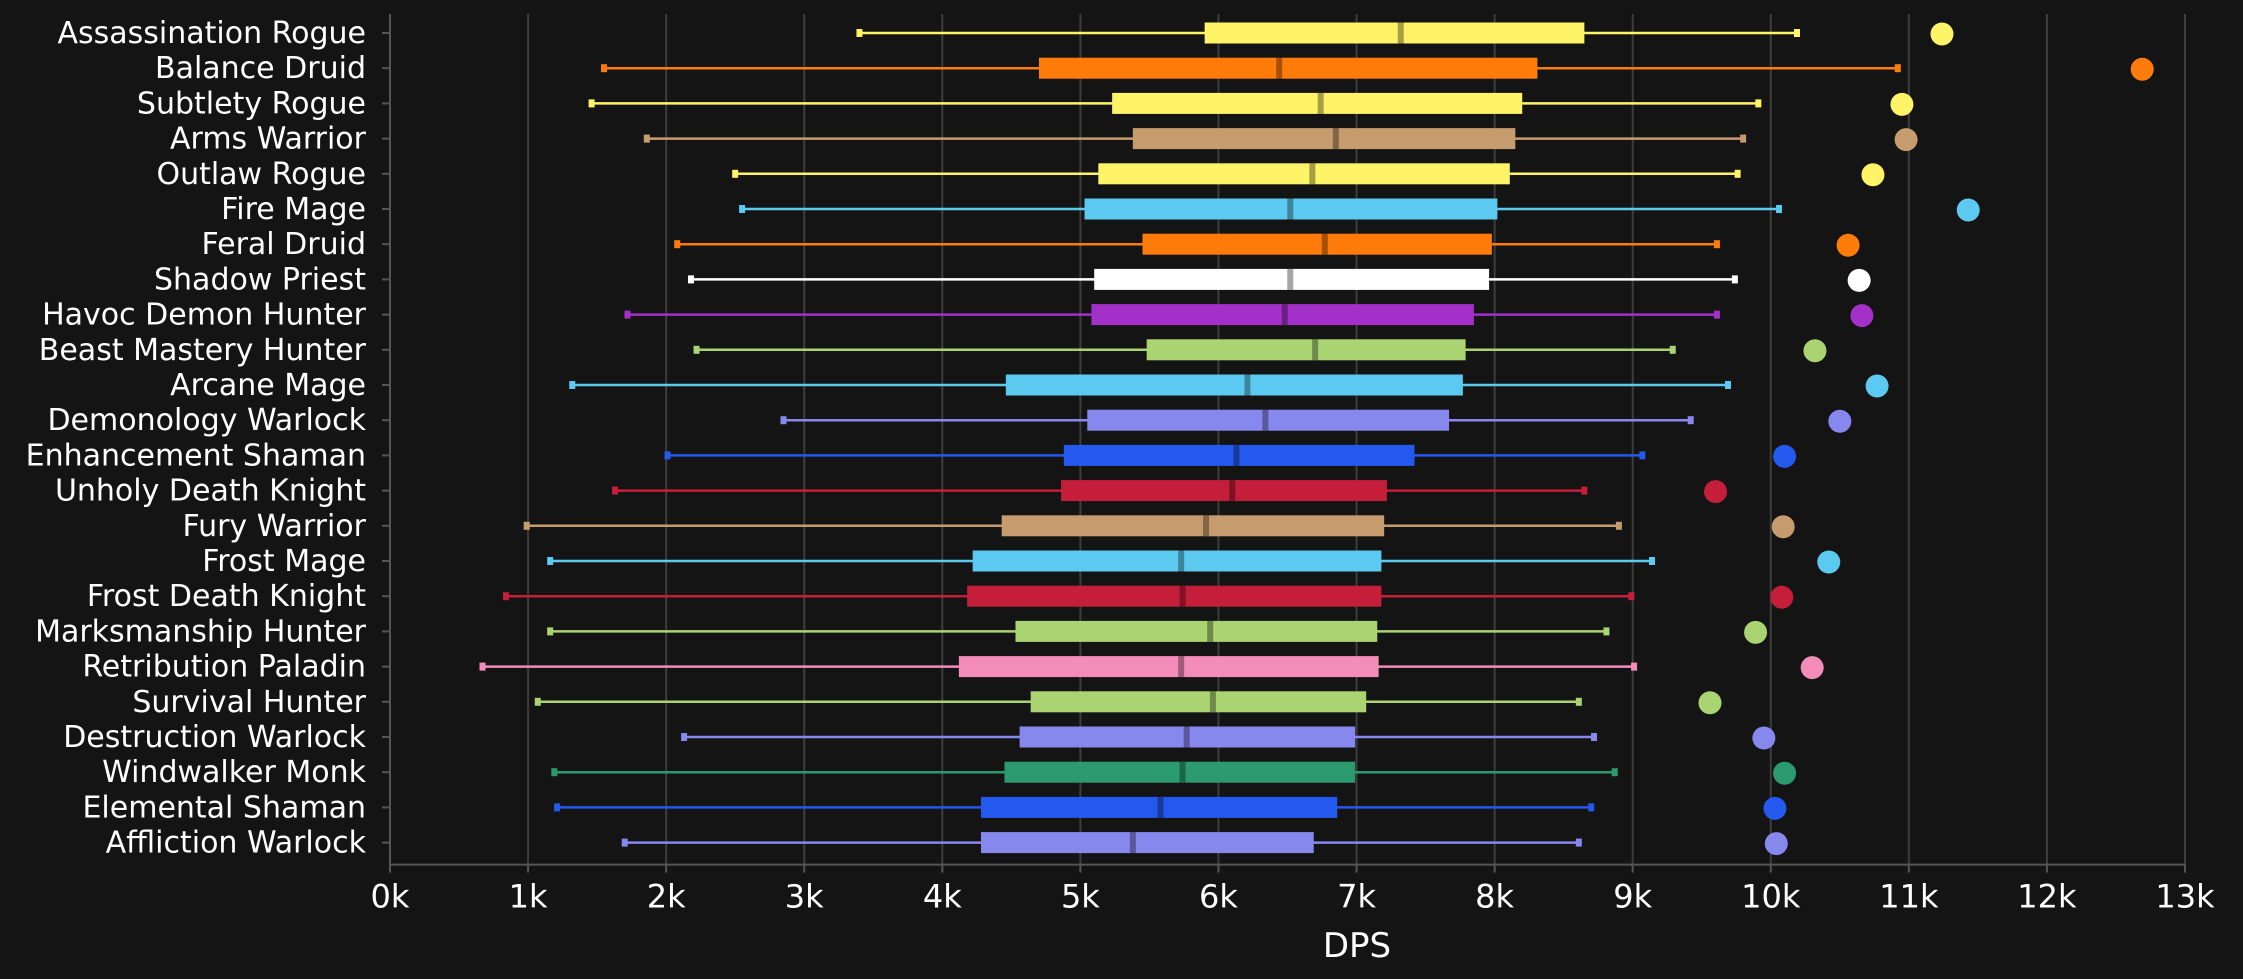 The image size is (2243, 979). Describe the element at coordinates (1357, 946) in the screenshot. I see `x-axis-title: DPS` at that location.